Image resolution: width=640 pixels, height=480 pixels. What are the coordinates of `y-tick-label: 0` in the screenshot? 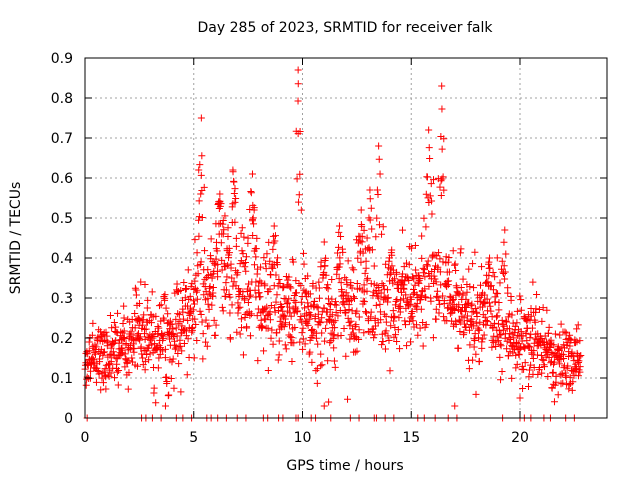 It's located at (68, 419).